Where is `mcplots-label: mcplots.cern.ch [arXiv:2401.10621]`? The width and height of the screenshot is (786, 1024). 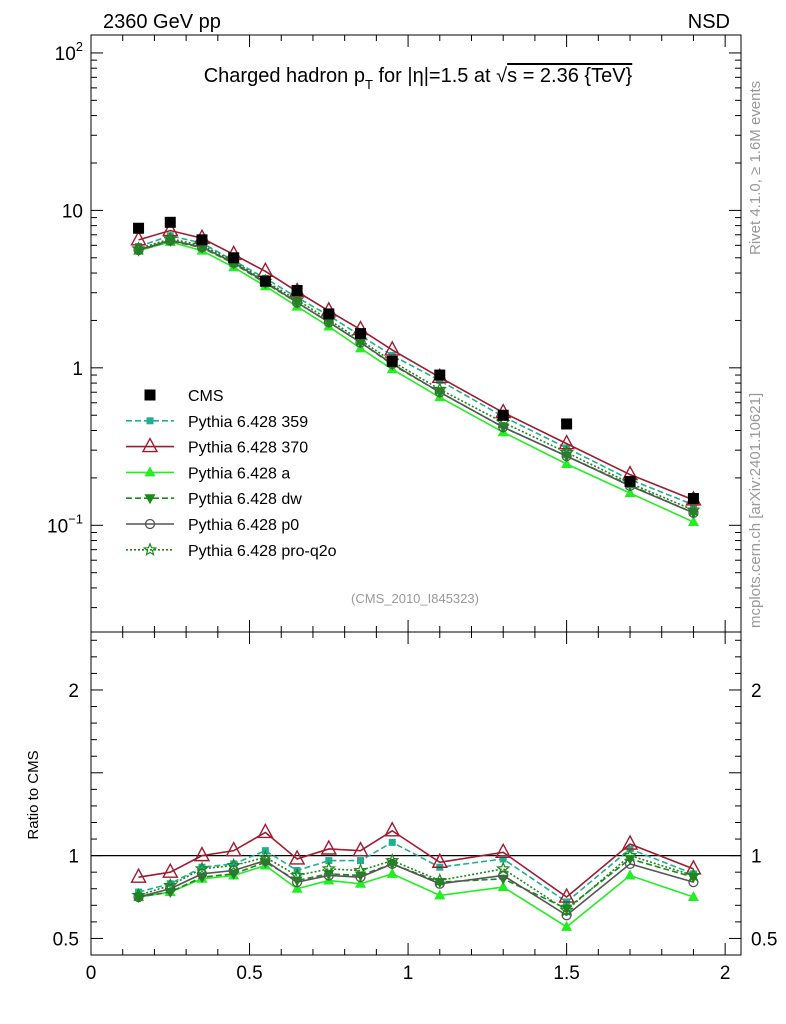 mcplots-label: mcplots.cern.ch [arXiv:2401.10621] is located at coordinates (755, 510).